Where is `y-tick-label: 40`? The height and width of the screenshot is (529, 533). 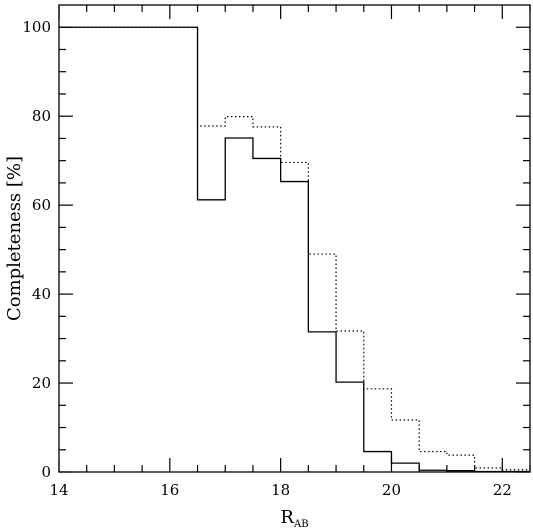 y-tick-label: 40 is located at coordinates (41, 294).